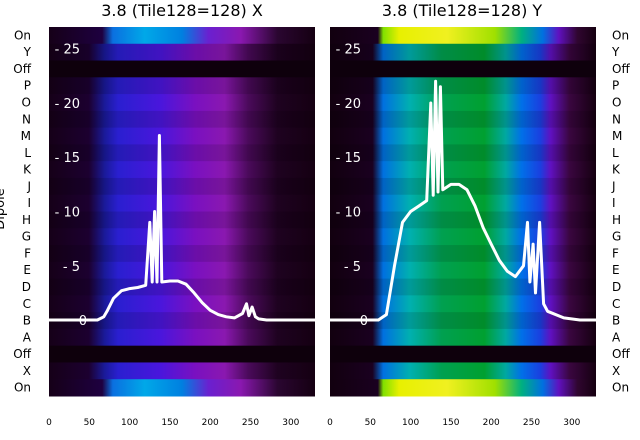 The height and width of the screenshot is (440, 640). I want to click on x-tick-label-5: 250, so click(250, 423).